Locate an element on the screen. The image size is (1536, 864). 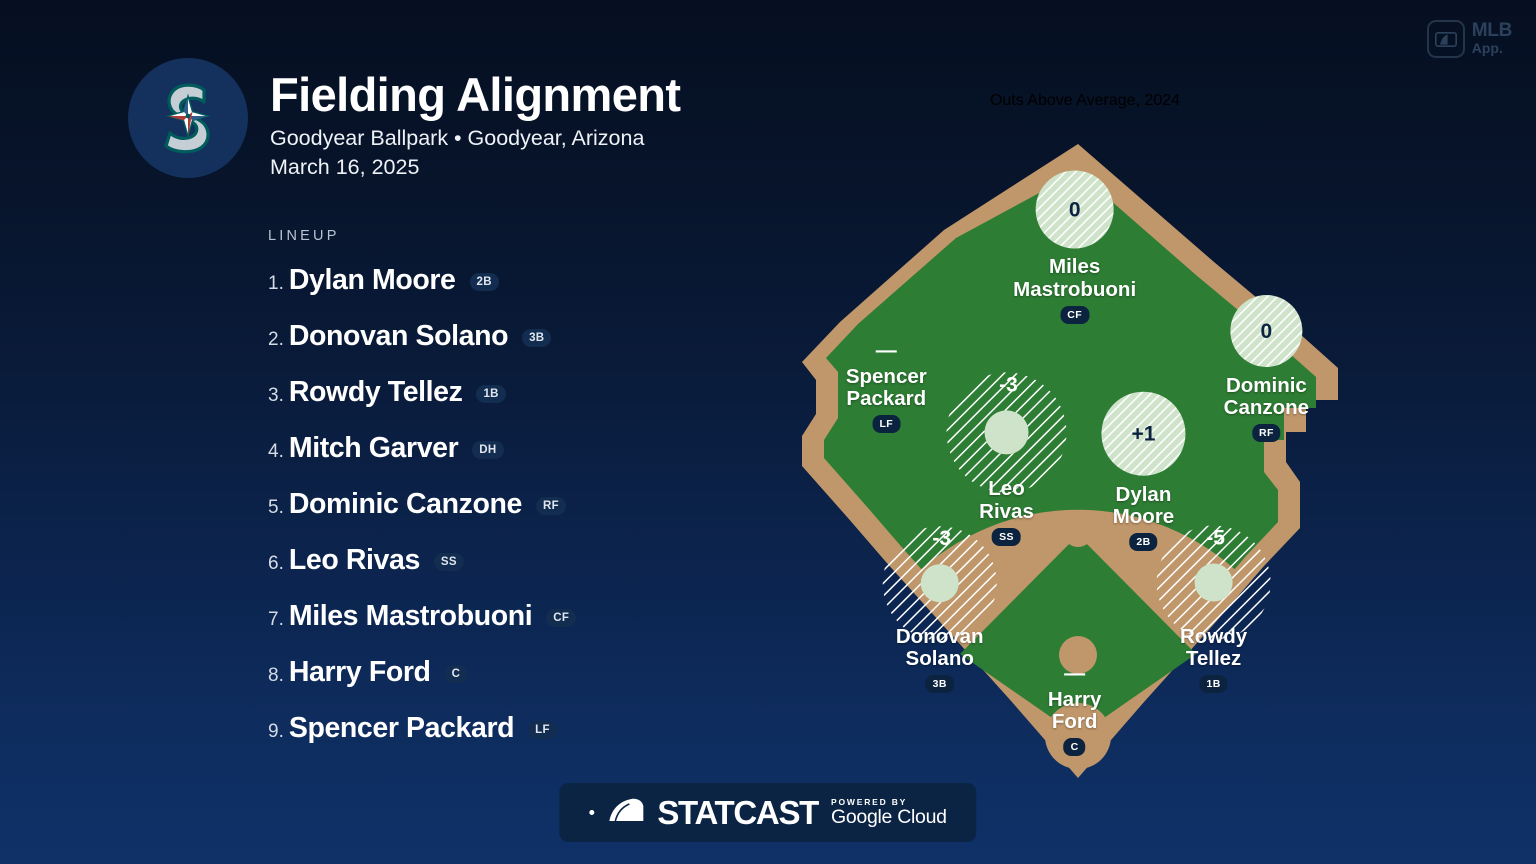
lineup-player-name: Dylan Moore is located at coordinates (372, 280).